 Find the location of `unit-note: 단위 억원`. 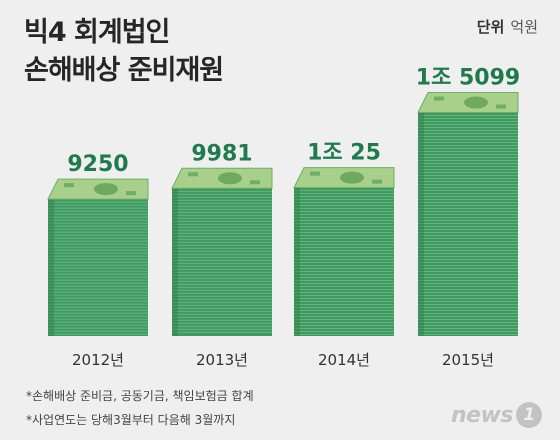

unit-note: 단위 억원 is located at coordinates (507, 26).